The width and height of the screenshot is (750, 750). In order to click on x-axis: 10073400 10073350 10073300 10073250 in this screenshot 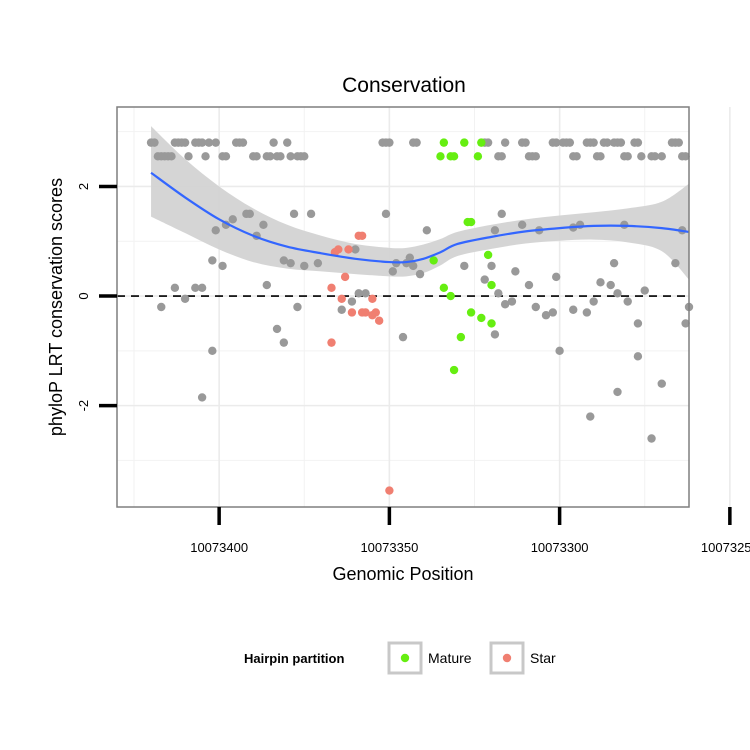, I will do `click(470, 531)`.